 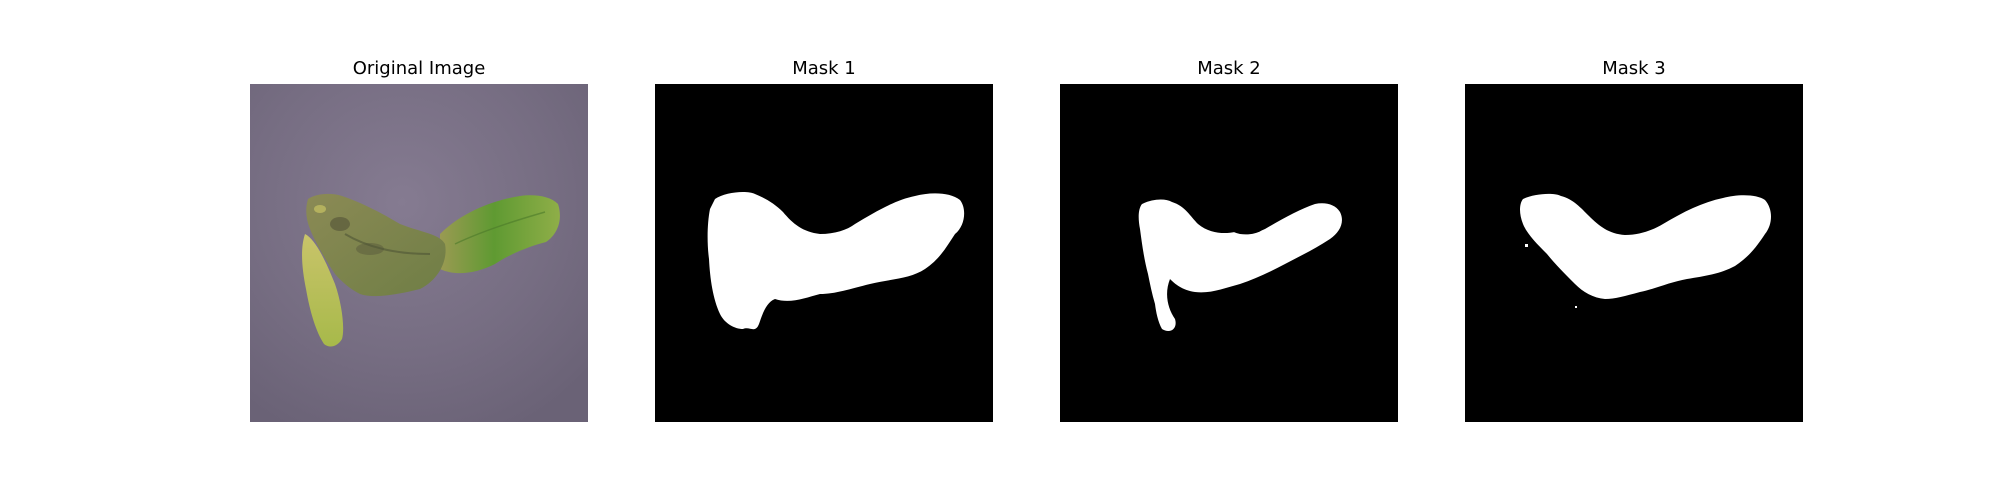 What do you see at coordinates (1229, 68) in the screenshot?
I see `panel-title: Mask 2` at bounding box center [1229, 68].